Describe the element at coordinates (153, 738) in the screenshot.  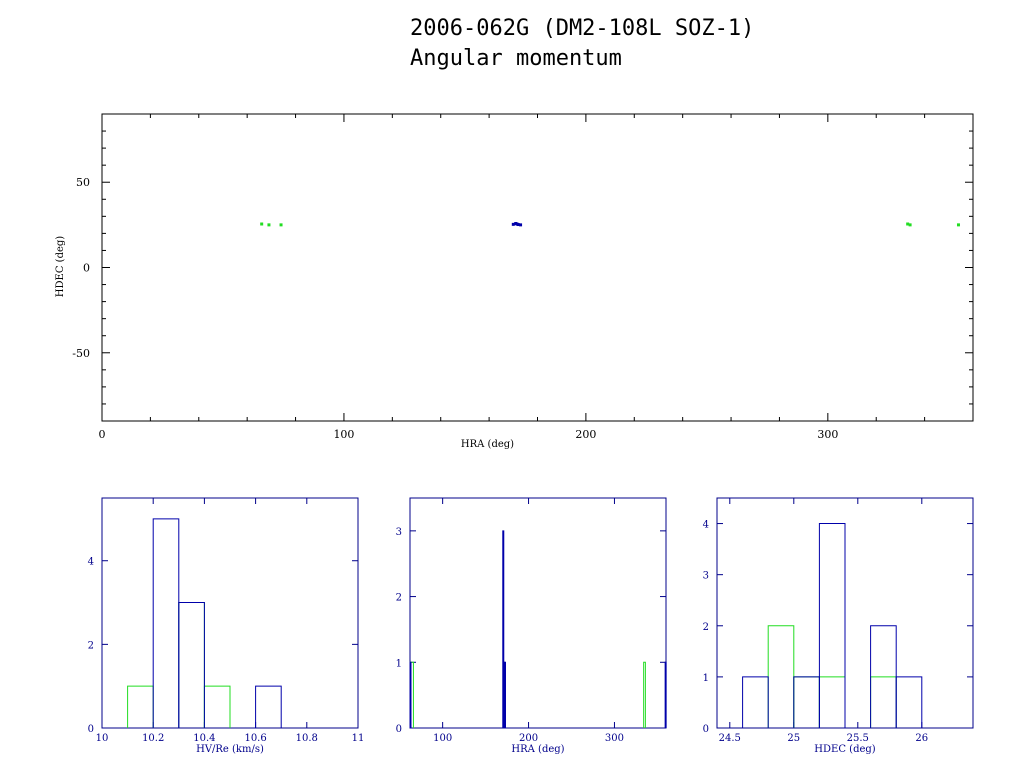
I see `x-tick-label: 10.2` at that location.